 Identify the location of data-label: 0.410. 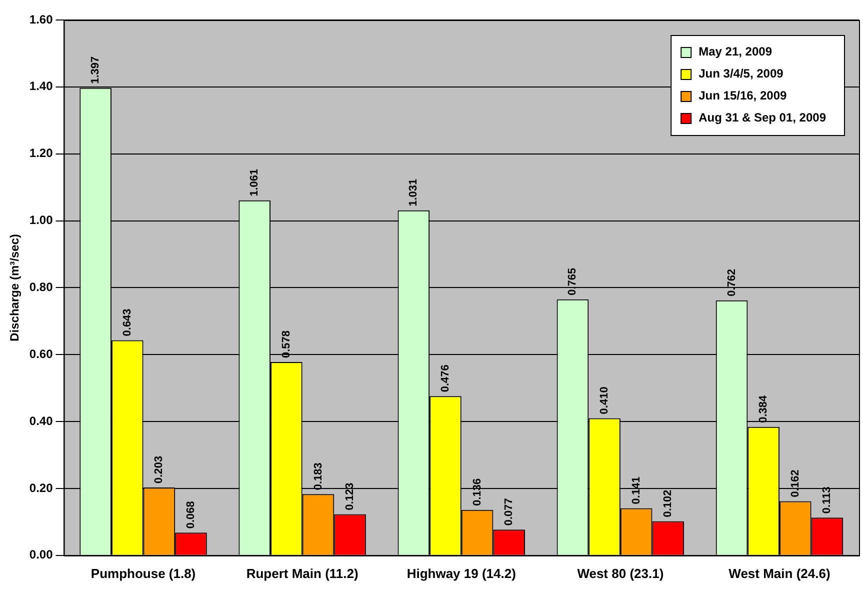
(604, 400).